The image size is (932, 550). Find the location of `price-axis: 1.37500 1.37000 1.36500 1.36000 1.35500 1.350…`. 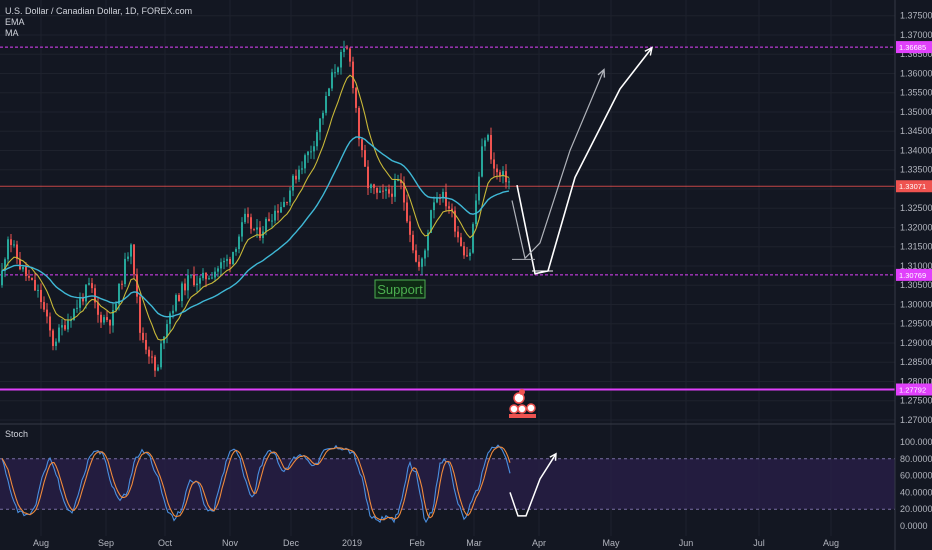

price-axis: 1.37500 1.37000 1.36500 1.36000 1.35500 1.350… is located at coordinates (916, 218).